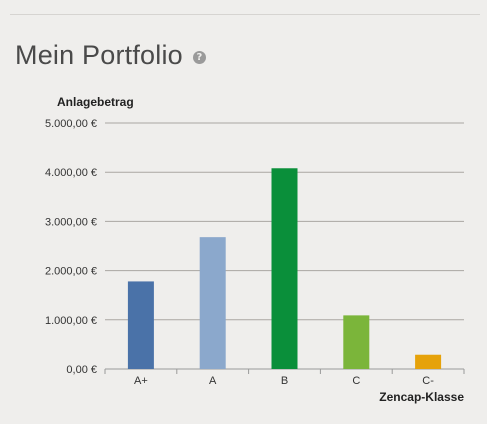 This screenshot has width=487, height=424. I want to click on y-axis-label: Anlagebetrag, so click(95, 102).